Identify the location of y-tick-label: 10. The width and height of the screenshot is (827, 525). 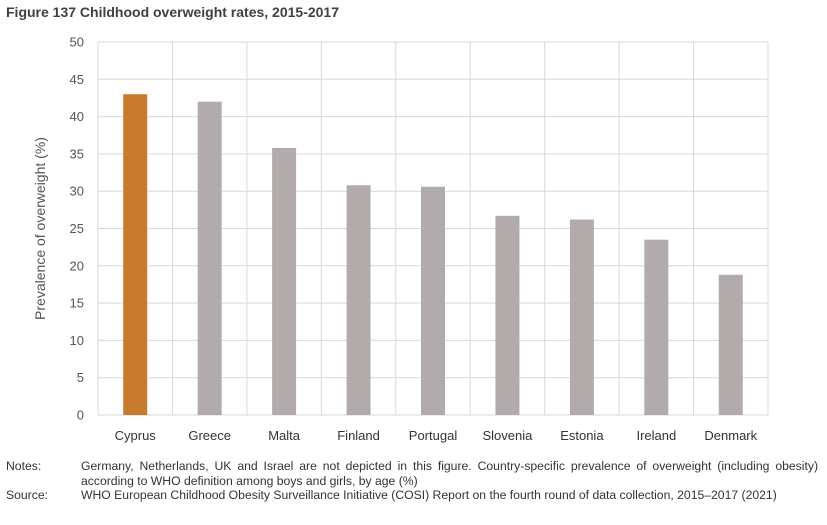
(77, 340).